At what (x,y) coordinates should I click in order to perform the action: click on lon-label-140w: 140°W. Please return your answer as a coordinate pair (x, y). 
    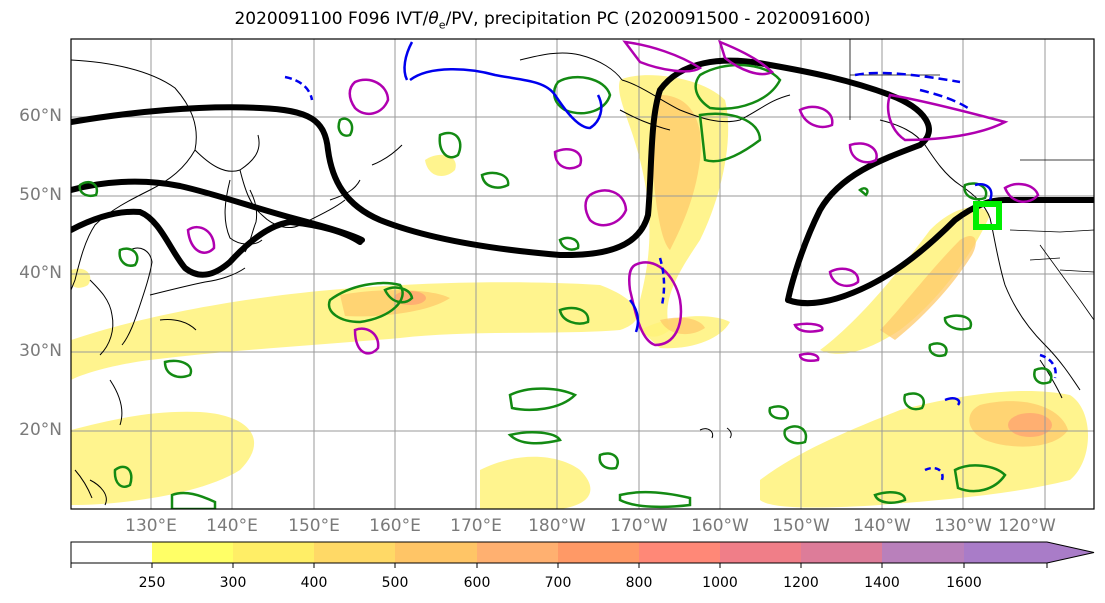
    Looking at the image, I should click on (882, 526).